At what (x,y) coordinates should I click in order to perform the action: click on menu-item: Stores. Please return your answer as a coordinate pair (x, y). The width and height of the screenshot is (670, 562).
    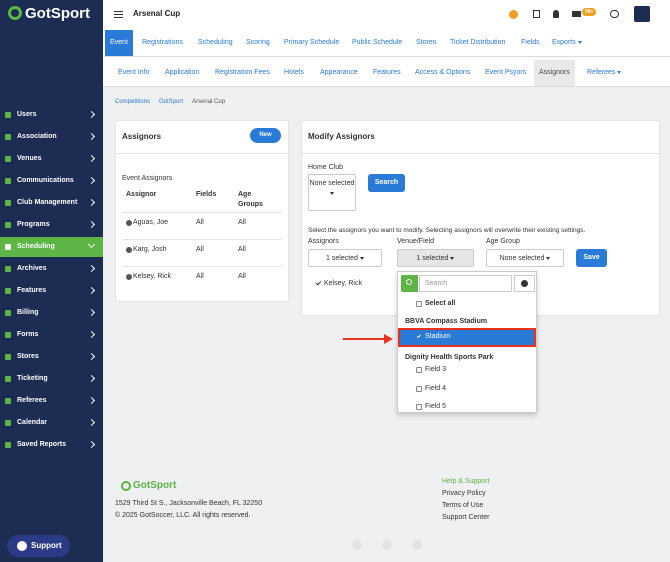
    Looking at the image, I should click on (51, 357).